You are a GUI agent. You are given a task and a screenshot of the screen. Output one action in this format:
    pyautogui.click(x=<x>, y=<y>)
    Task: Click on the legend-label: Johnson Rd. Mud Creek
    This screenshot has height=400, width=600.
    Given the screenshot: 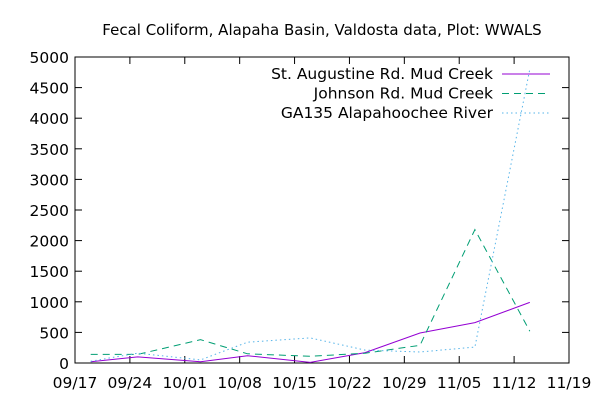 What is the action you would take?
    pyautogui.click(x=403, y=94)
    